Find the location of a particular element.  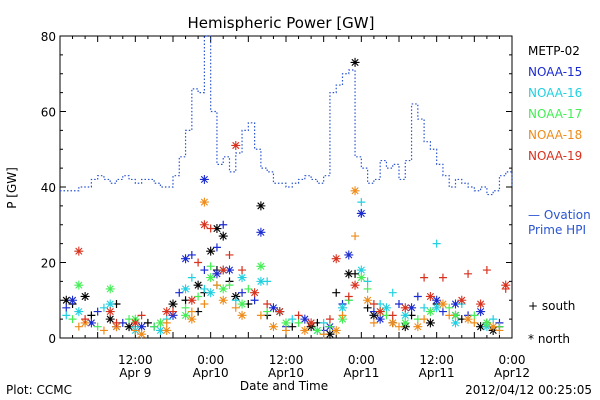

x-tick-label-date: Apr10 is located at coordinates (286, 373).